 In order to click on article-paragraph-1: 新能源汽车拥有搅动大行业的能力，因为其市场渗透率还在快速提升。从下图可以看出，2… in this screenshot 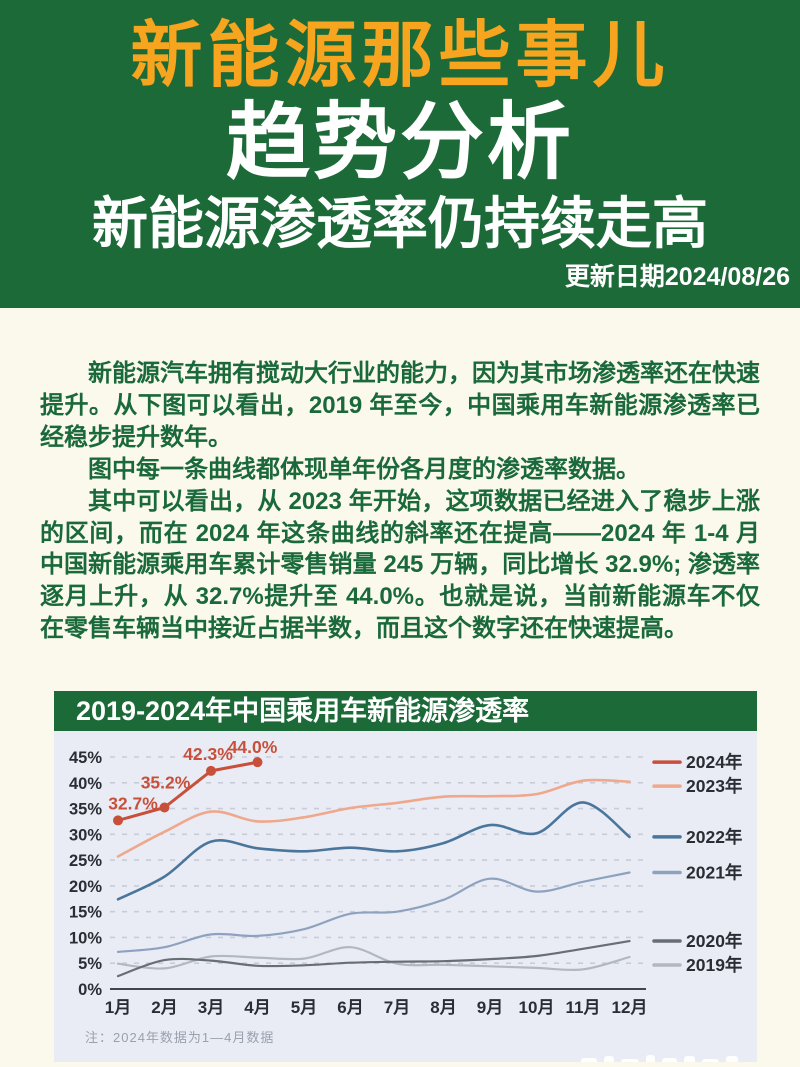, I will do `click(400, 405)`.